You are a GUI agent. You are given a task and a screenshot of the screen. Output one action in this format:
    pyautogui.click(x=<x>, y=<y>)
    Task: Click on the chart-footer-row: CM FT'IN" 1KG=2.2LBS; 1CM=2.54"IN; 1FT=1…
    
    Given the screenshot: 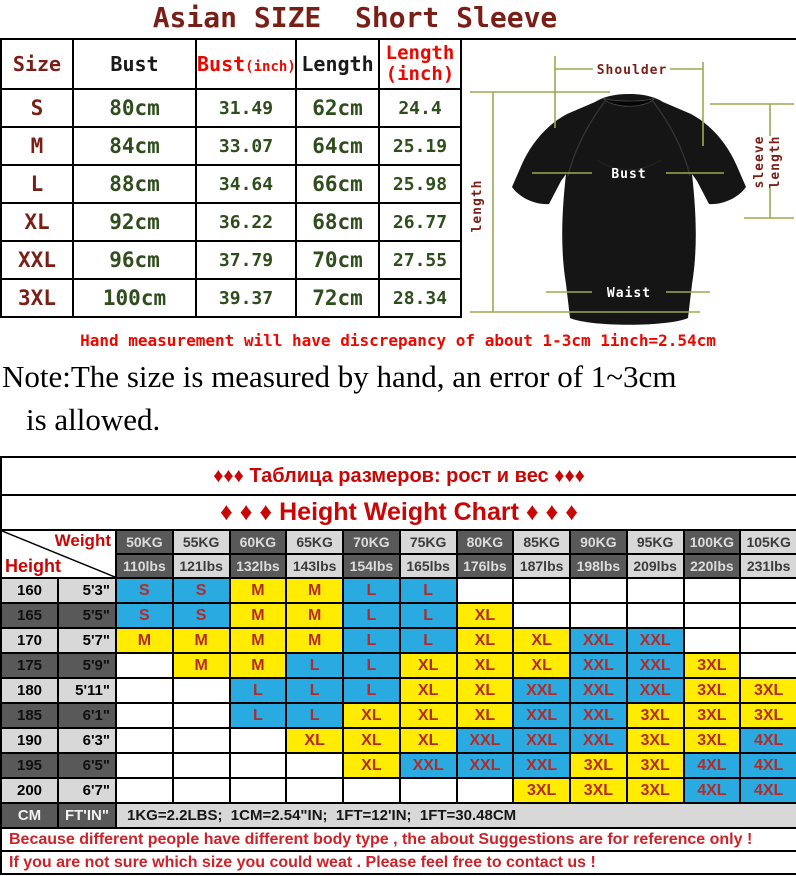 What is the action you would take?
    pyautogui.click(x=398, y=815)
    